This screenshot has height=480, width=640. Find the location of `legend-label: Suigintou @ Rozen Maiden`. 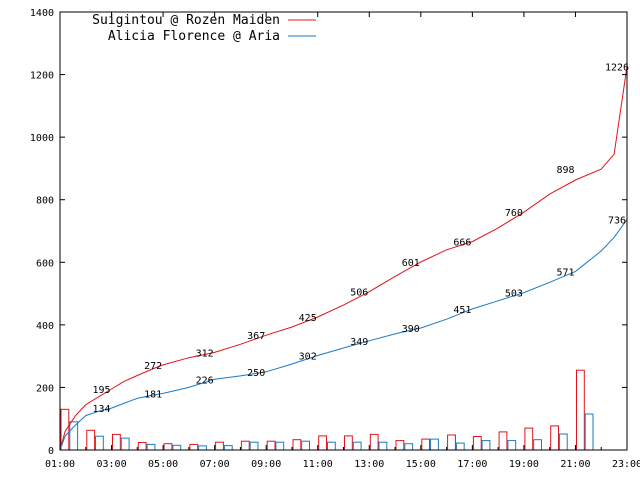

legend-label: Suigintou @ Rozen Maiden is located at coordinates (186, 20).